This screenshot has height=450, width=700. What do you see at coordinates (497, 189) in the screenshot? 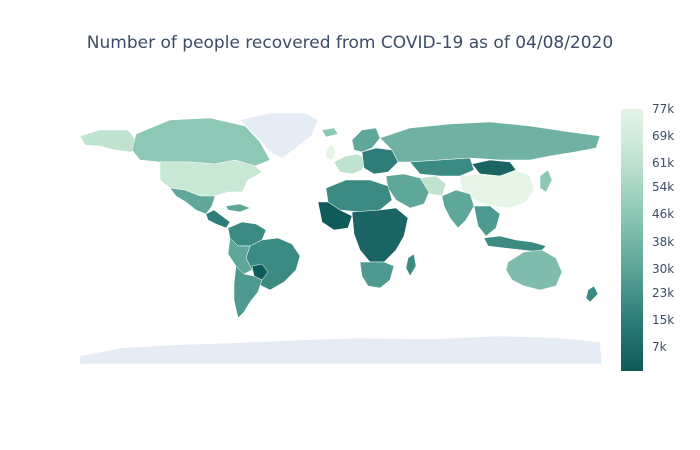
I see `region-china` at bounding box center [497, 189].